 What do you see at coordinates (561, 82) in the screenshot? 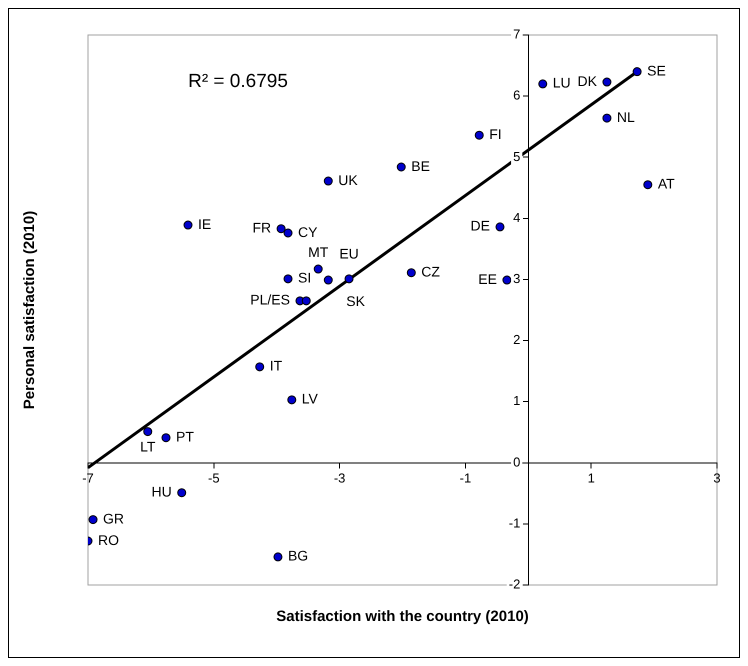
I see `annotation: LU` at bounding box center [561, 82].